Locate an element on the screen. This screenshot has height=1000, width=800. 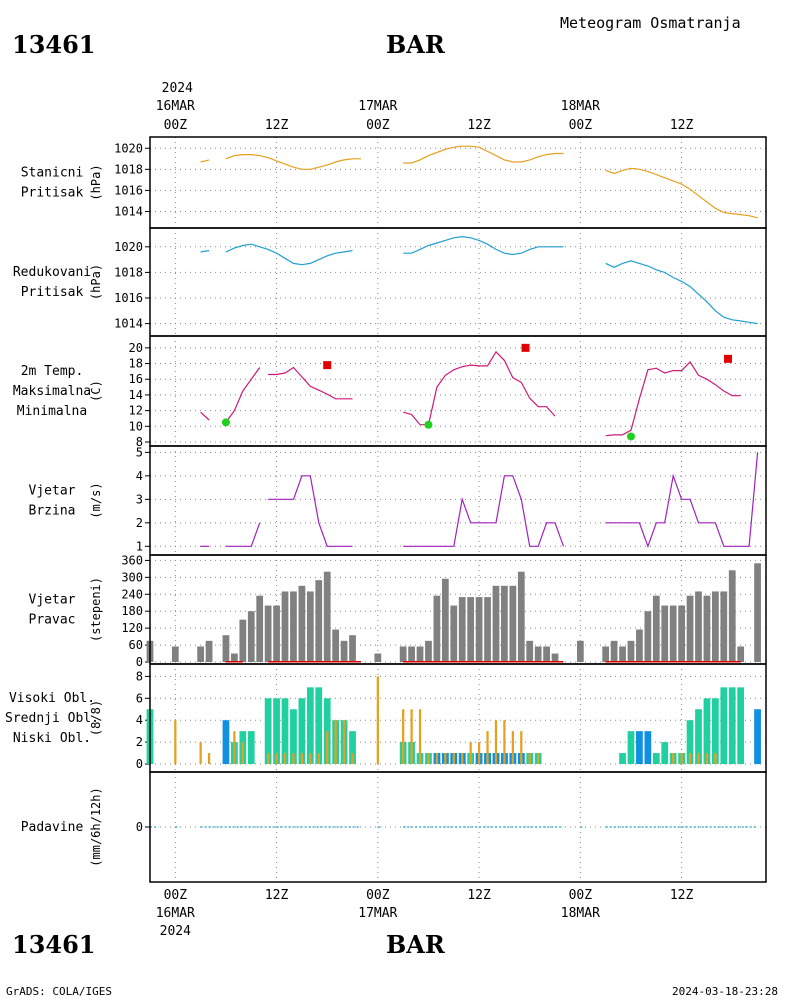
y-axis-title: (C) is located at coordinates (96, 391).